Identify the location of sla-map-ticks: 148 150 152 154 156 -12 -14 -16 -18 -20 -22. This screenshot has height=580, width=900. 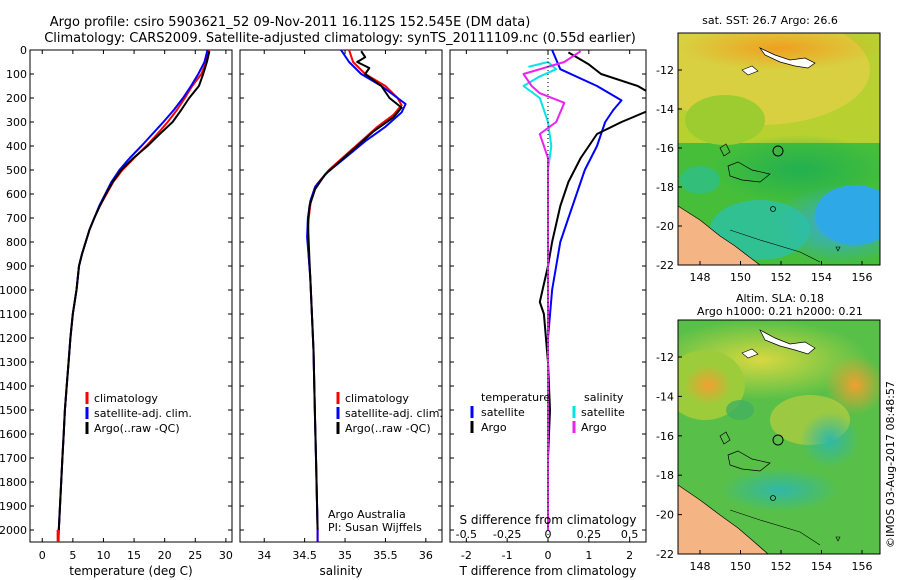
(764, 462).